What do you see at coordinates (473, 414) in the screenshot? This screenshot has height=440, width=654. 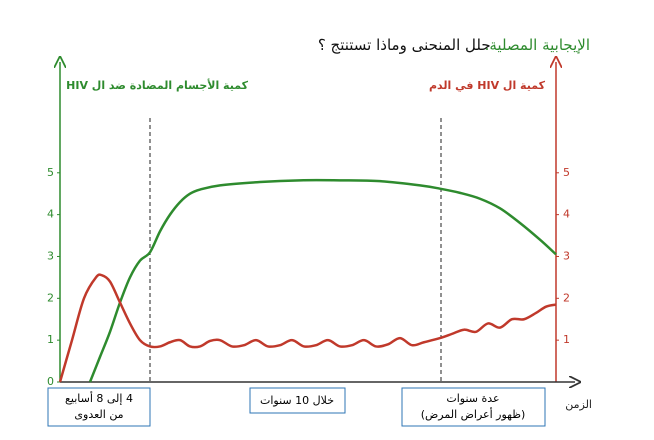 I see `annotation: (ظهور أعراض المرض)` at bounding box center [473, 414].